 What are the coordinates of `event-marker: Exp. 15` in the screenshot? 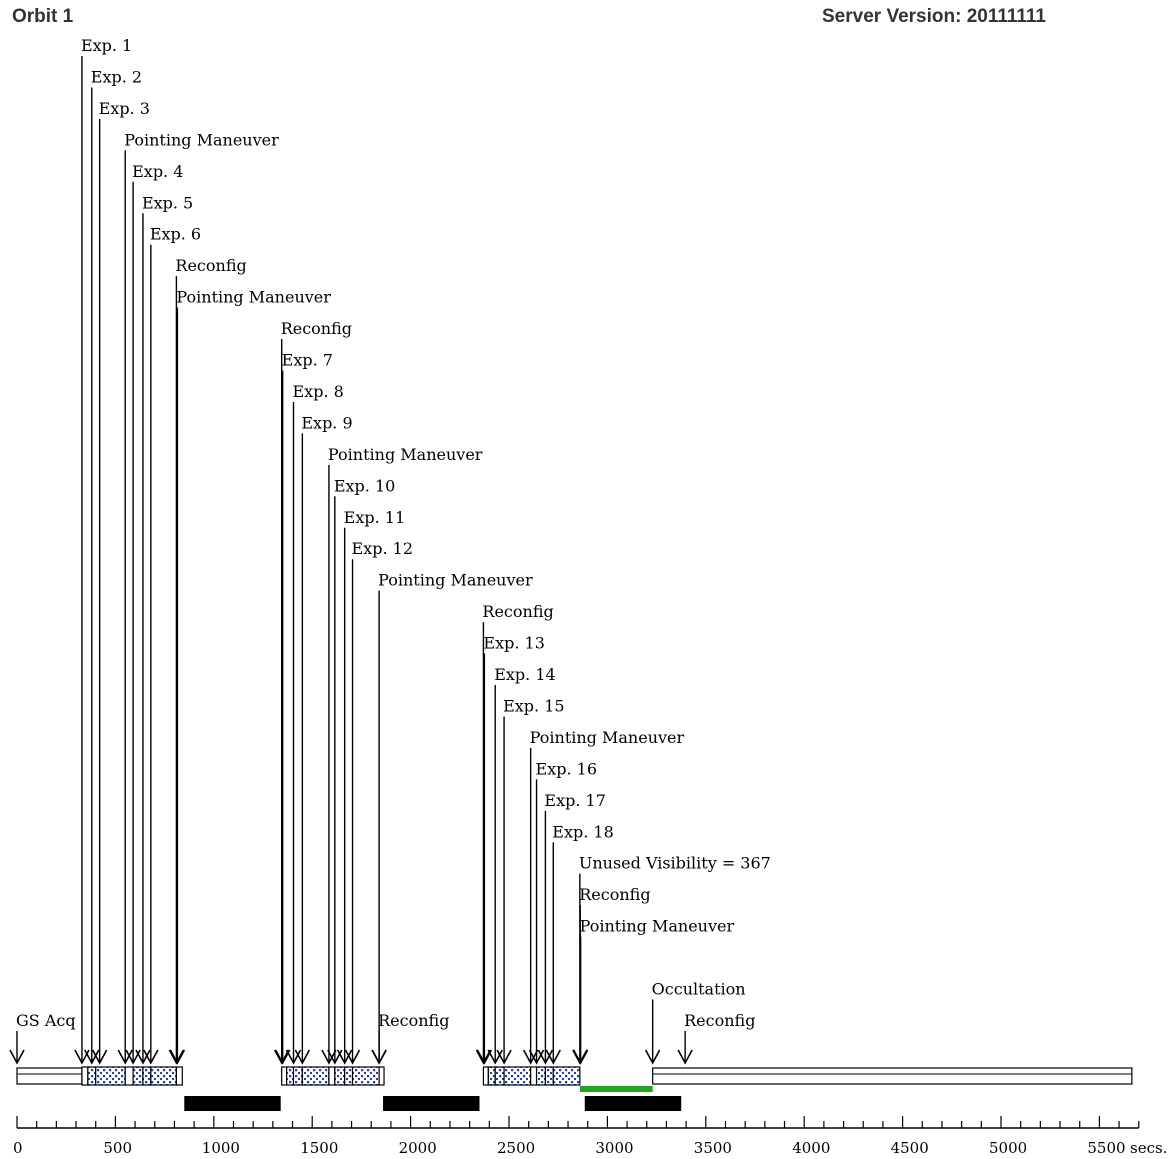 It's located at (530, 880).